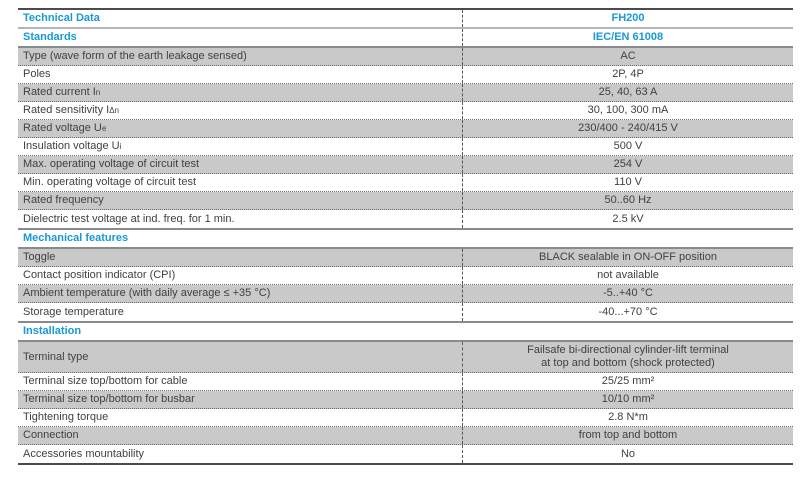  Describe the element at coordinates (84, 453) in the screenshot. I see `row-label: Accessories mountability` at that location.